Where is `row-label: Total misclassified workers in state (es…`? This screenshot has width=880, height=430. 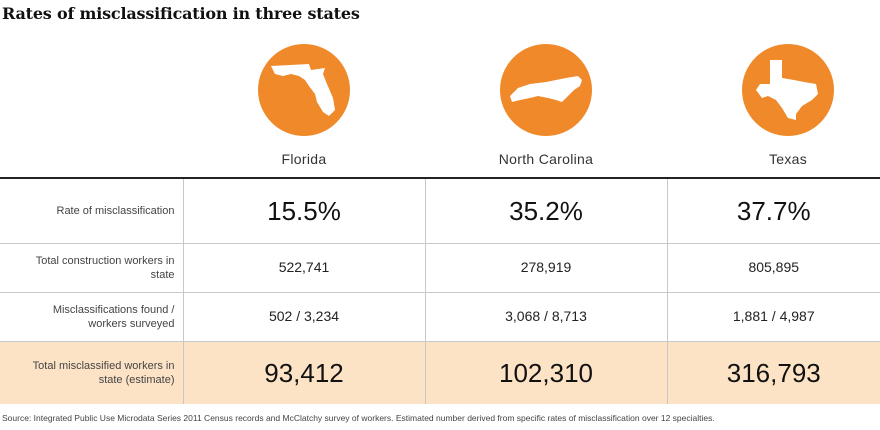
row-label: Total misclassified workers in state (es… is located at coordinates (91, 372).